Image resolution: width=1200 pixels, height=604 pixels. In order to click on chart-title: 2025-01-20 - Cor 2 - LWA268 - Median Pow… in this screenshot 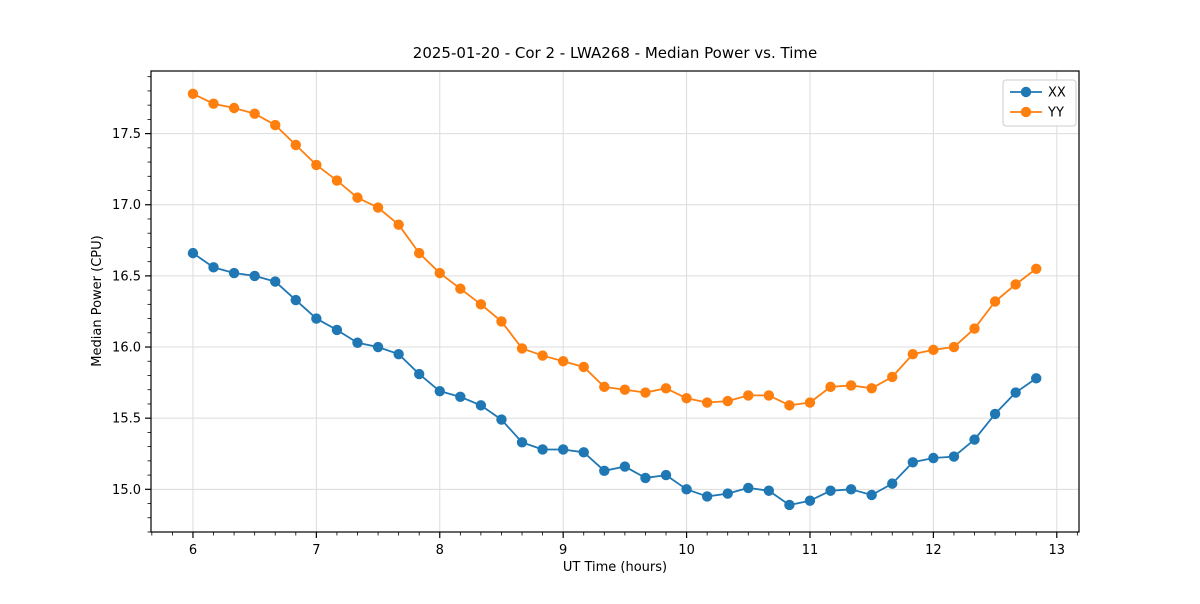, I will do `click(615, 53)`.